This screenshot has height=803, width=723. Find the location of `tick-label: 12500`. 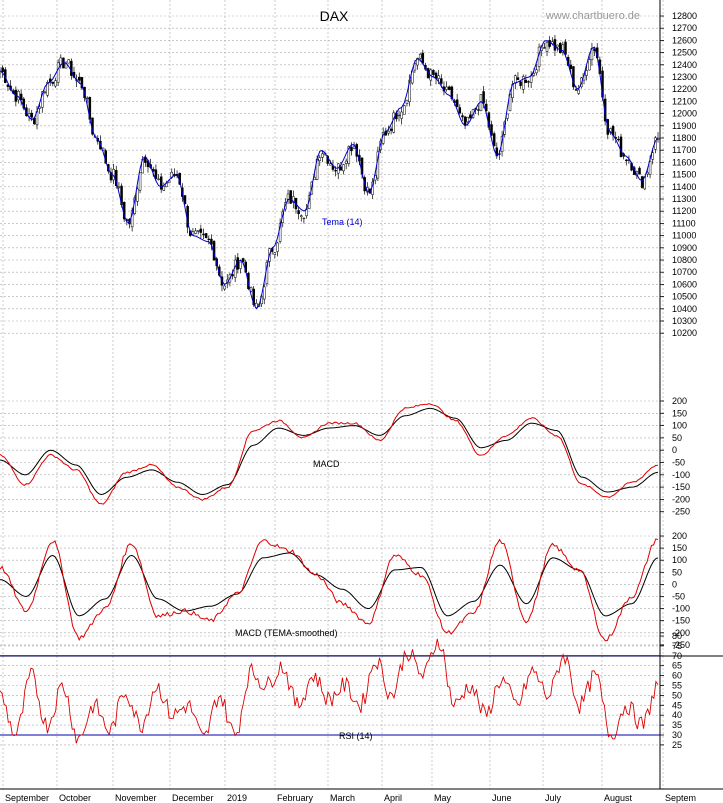

tick-label: 12500 is located at coordinates (684, 53).